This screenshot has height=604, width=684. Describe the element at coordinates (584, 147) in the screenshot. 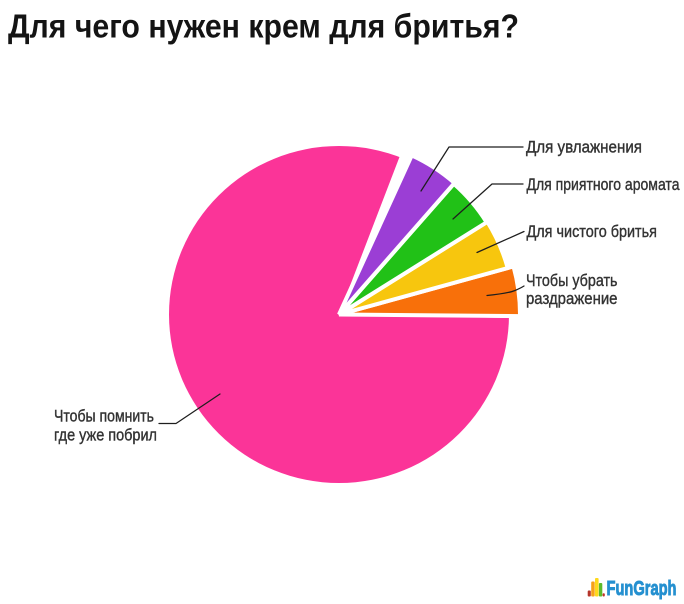

I see `svg-text: Для увлажнения` at that location.